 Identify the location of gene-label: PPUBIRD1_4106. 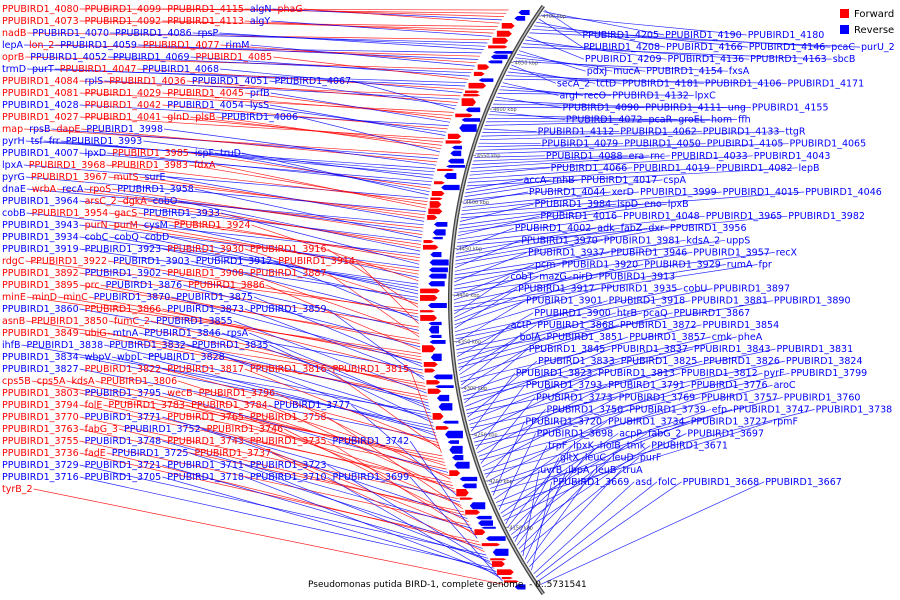
(743, 83).